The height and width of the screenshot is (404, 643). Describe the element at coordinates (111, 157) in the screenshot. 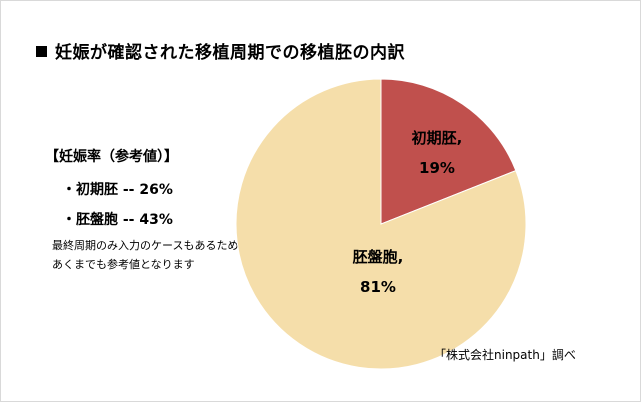

I see `rate-heading: 【妊娠率（参考値）】` at that location.